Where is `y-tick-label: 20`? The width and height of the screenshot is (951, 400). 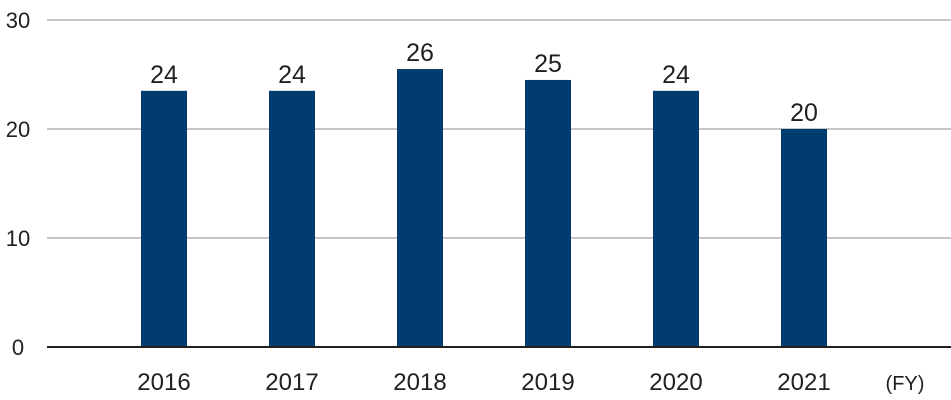
y-tick-label: 20 is located at coordinates (18, 129).